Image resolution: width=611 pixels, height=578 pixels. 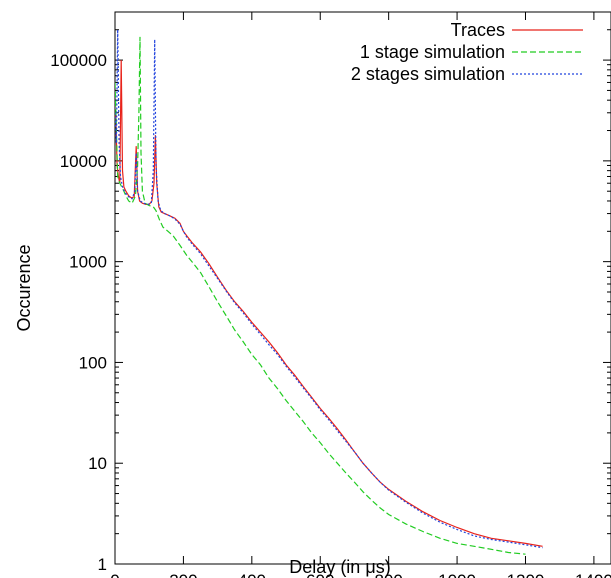 I want to click on x-tick-label: 200, so click(x=183, y=574).